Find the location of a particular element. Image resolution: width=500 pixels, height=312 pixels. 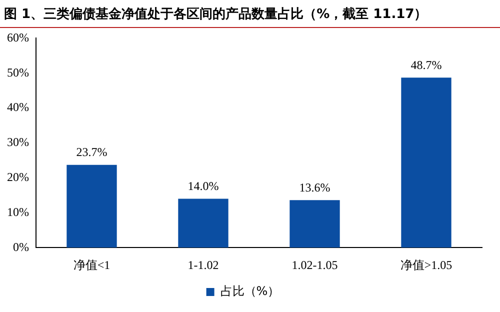

y-tick-label: 60% is located at coordinates (17, 37).